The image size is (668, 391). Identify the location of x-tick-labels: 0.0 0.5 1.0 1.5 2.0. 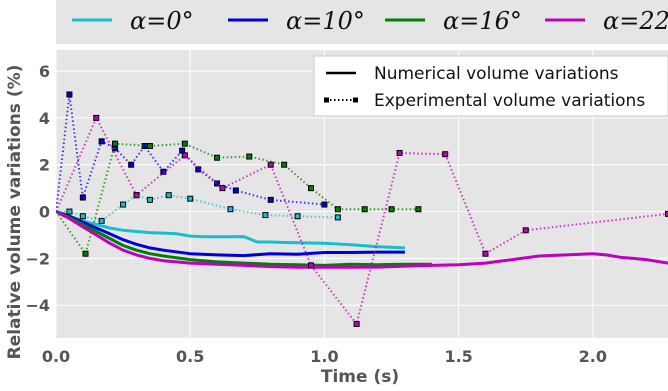
(324, 356).